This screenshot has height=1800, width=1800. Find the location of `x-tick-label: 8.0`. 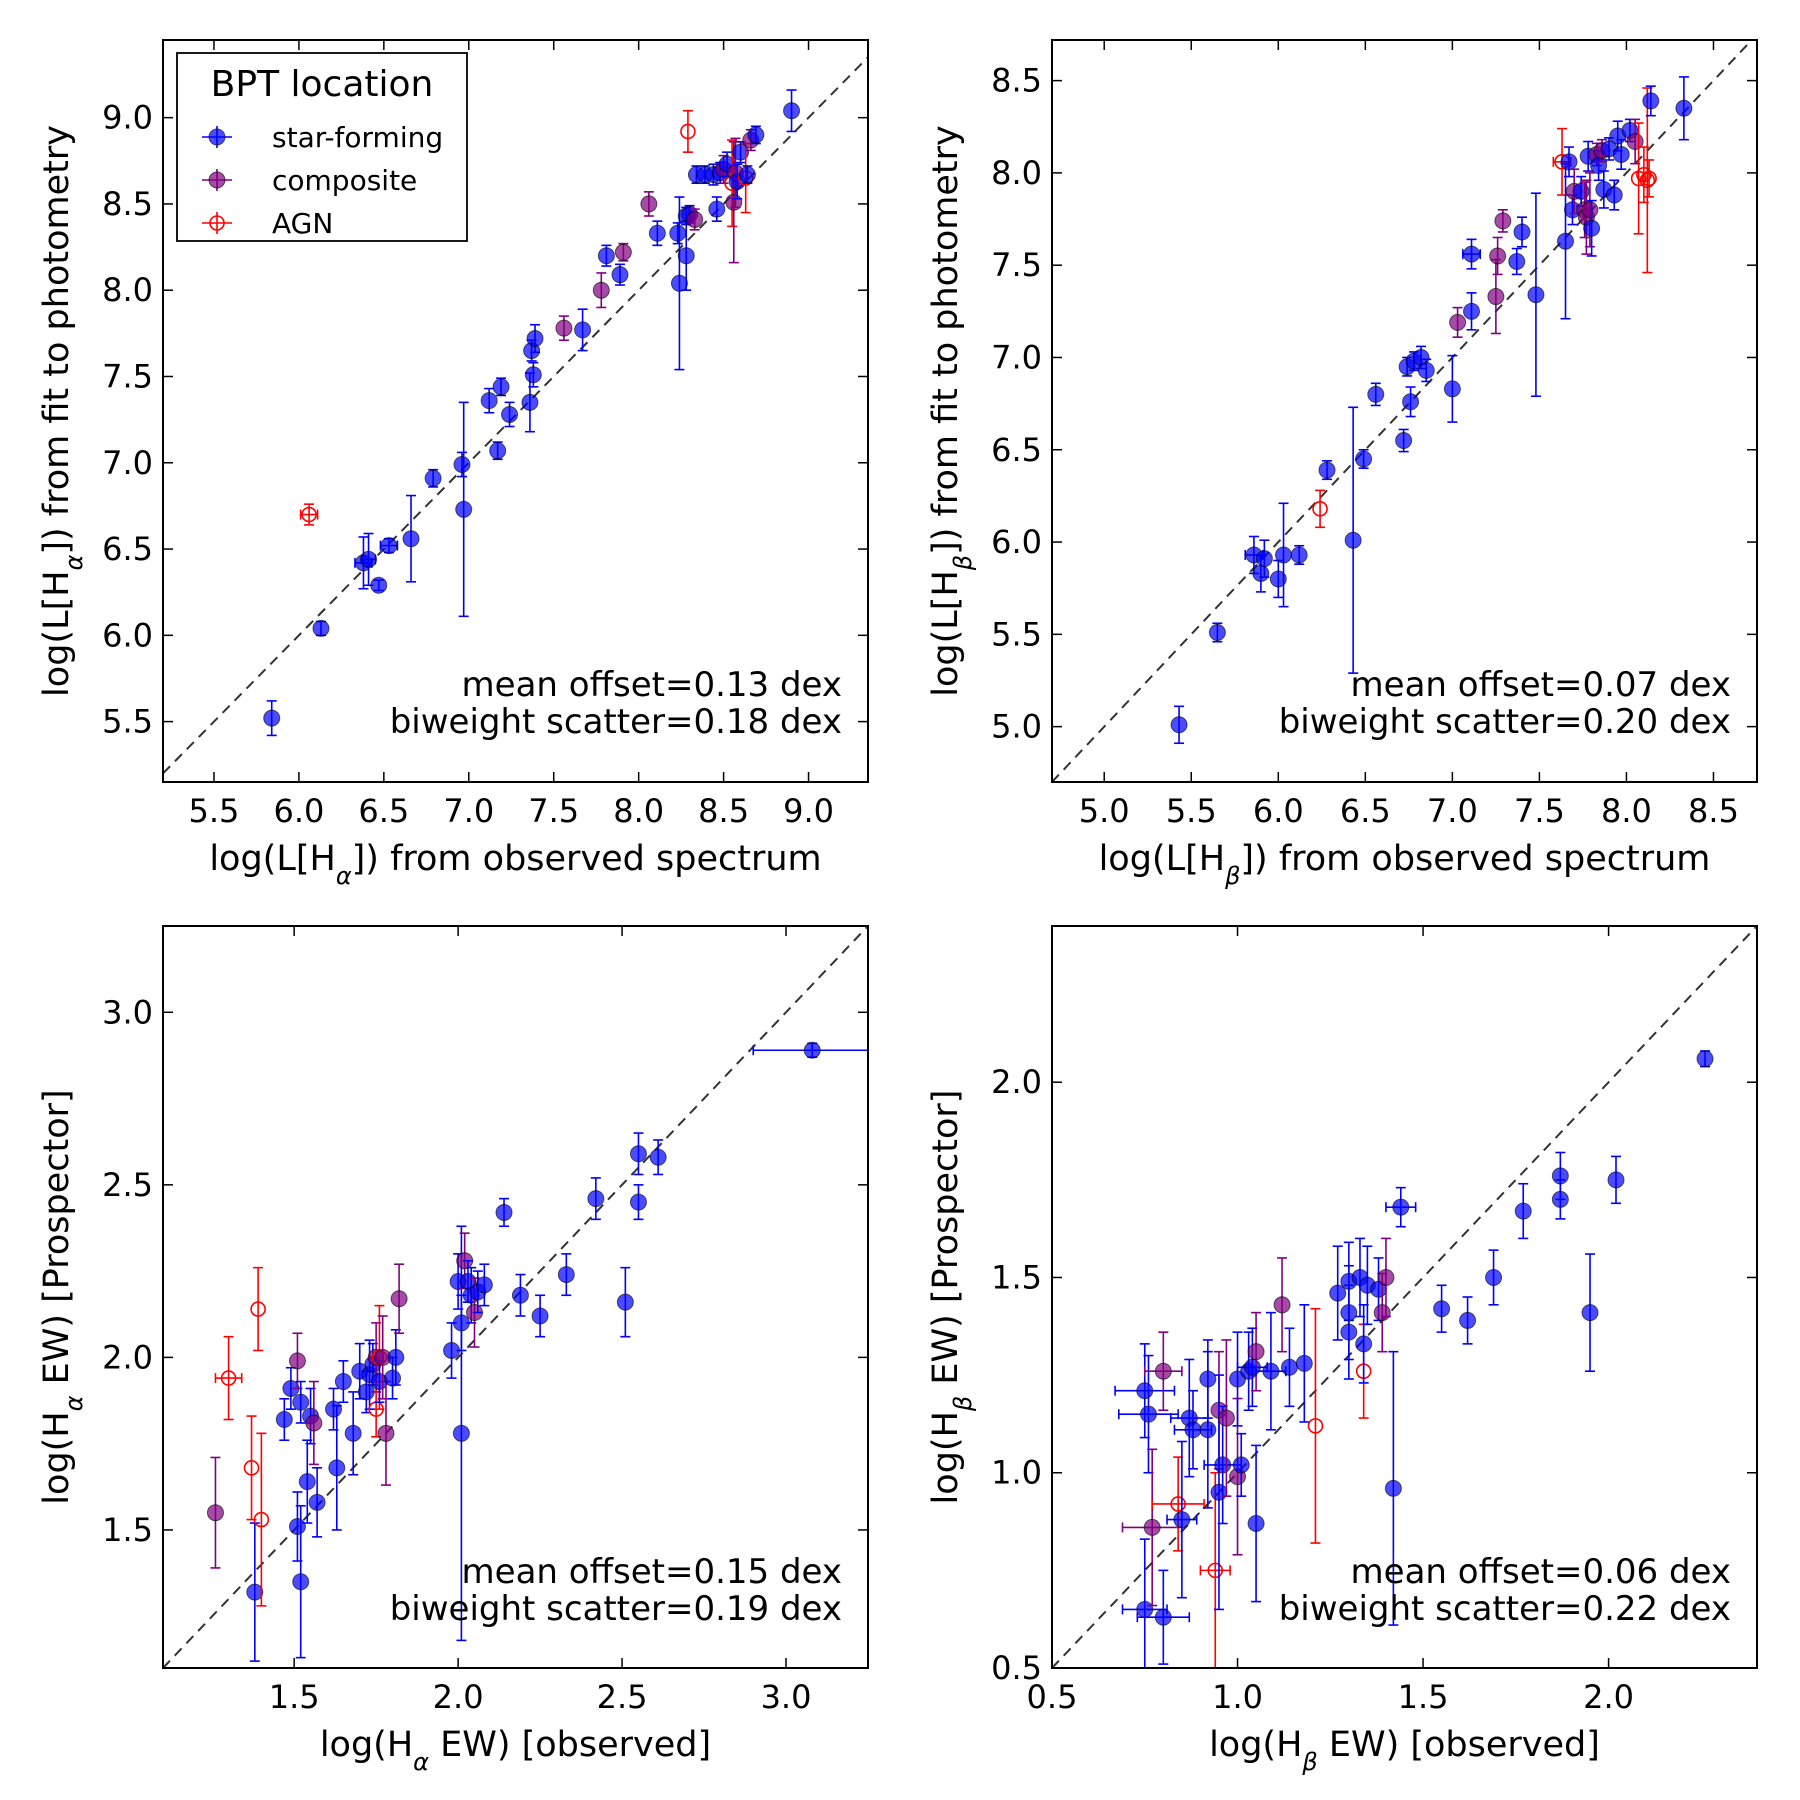

x-tick-label: 8.0 is located at coordinates (1626, 811).